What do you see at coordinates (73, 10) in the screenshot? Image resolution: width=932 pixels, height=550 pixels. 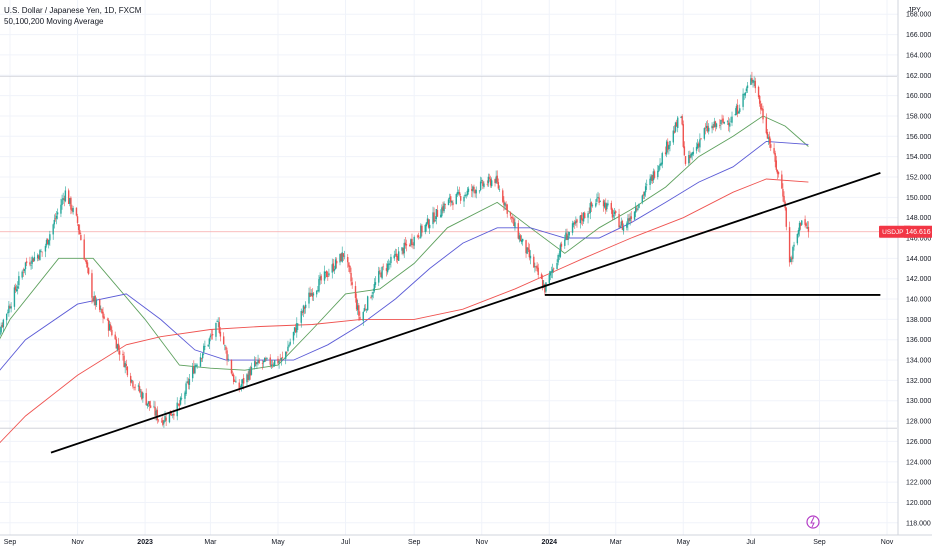 I see `symbol-title: U.S. Dollar / Japanese Yen, 1D, FXCM` at bounding box center [73, 10].